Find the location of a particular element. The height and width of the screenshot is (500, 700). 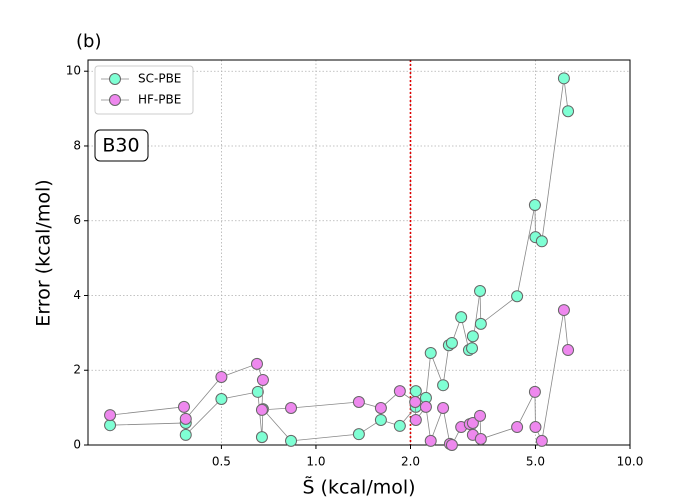

x-tick-label: 5.0 is located at coordinates (535, 462).